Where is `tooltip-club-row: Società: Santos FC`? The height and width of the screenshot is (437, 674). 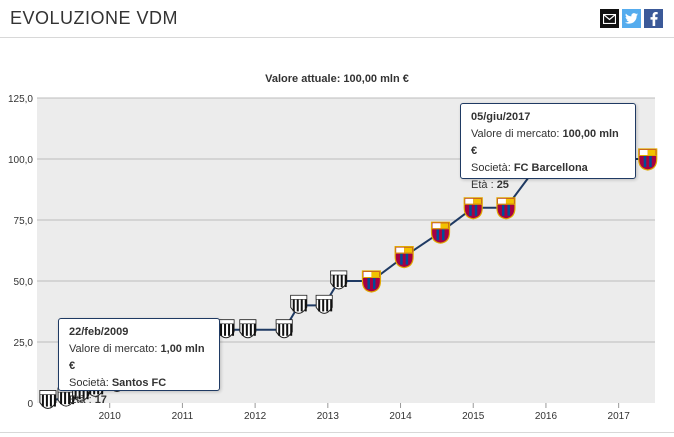
tooltip-club-row: Società: Santos FC is located at coordinates (139, 383).